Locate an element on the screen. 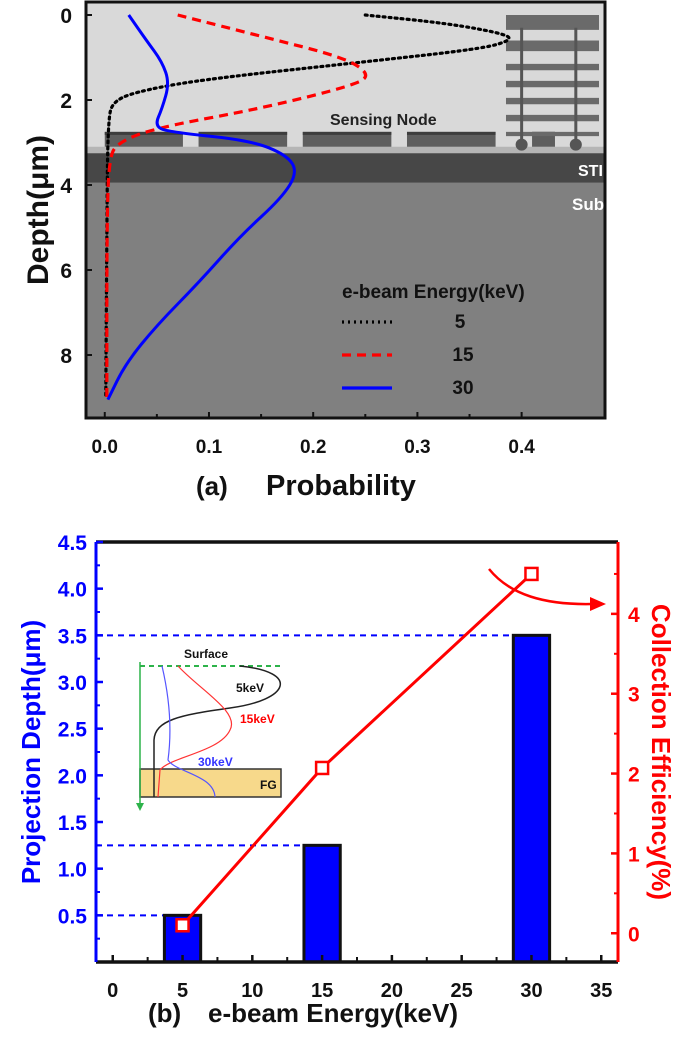  x-tick-label: 30 is located at coordinates (531, 991).